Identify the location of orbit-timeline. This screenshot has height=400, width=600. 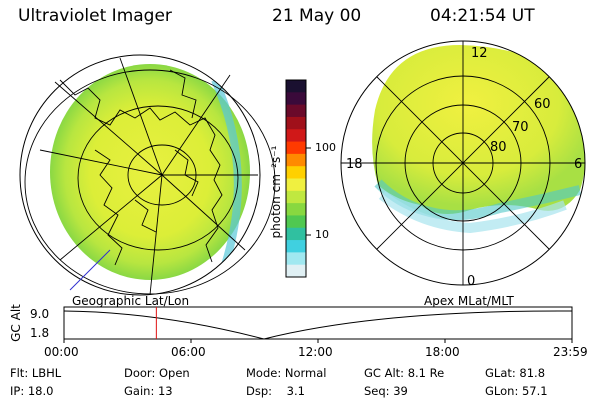
(318, 324).